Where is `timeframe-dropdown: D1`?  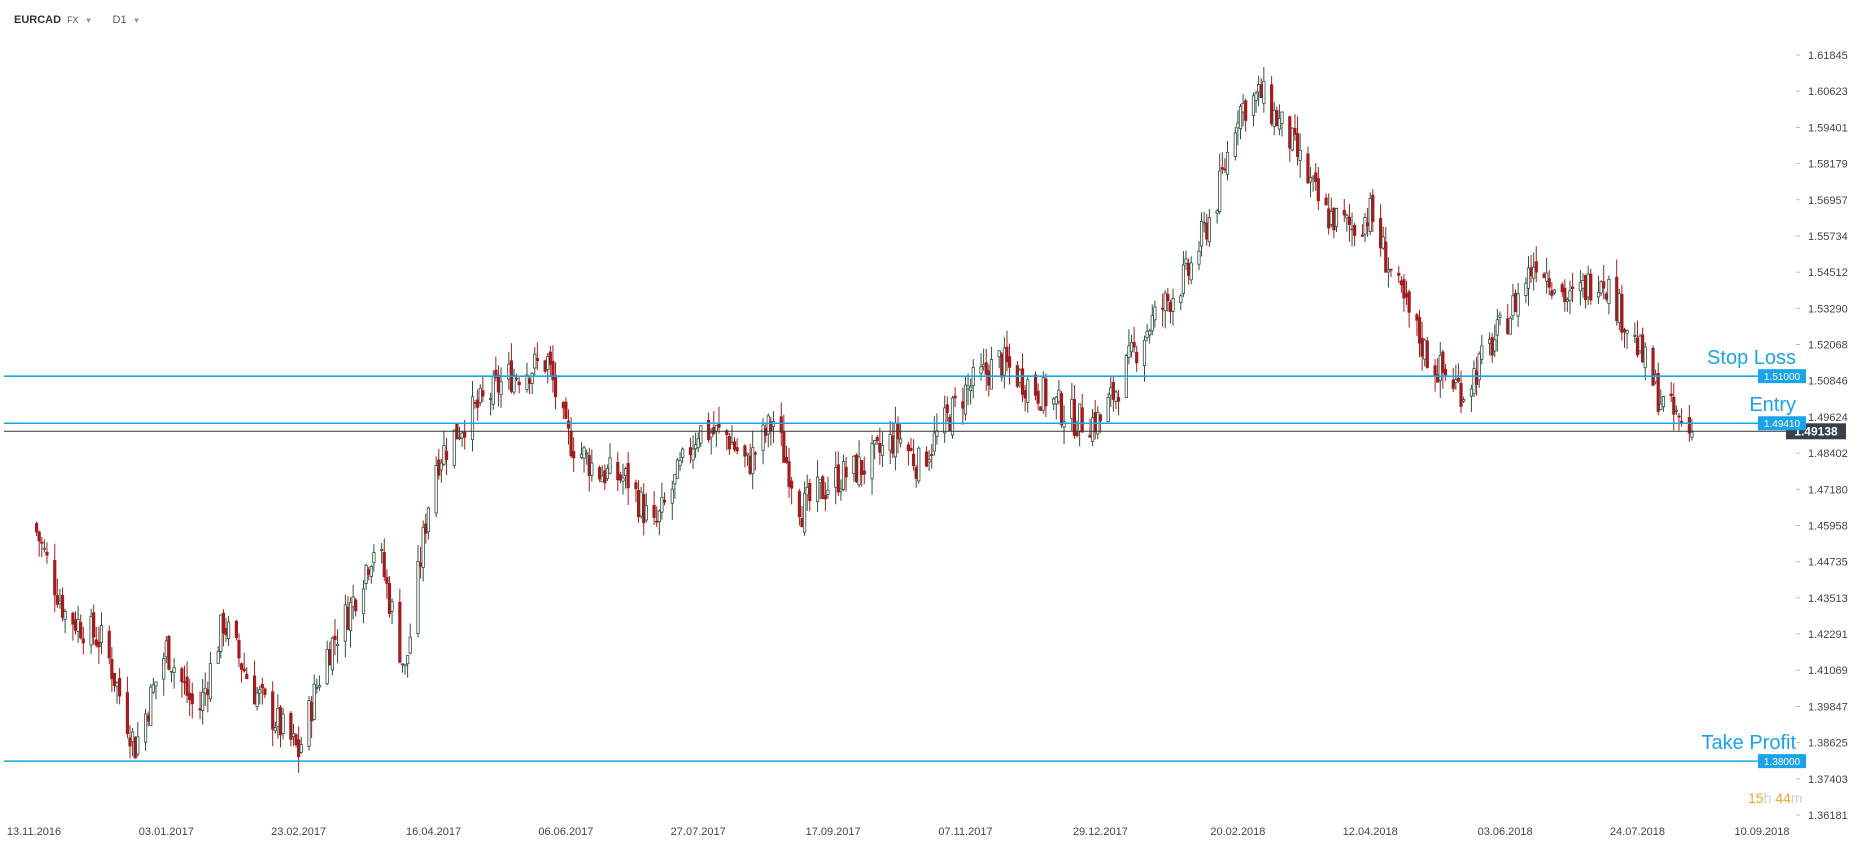
timeframe-dropdown: D1 is located at coordinates (119, 20).